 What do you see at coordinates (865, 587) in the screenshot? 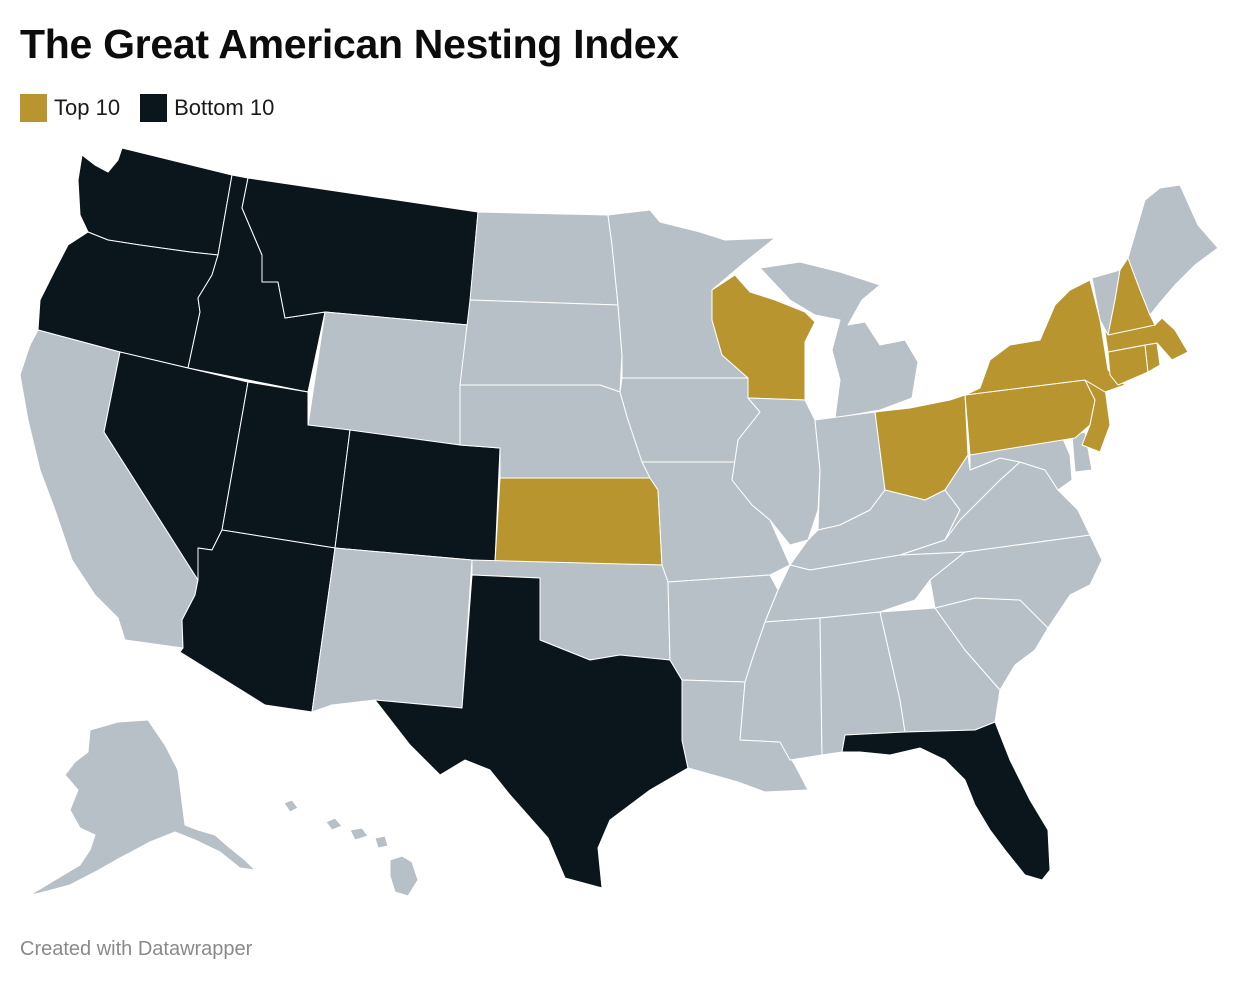
I see `state-tn` at bounding box center [865, 587].